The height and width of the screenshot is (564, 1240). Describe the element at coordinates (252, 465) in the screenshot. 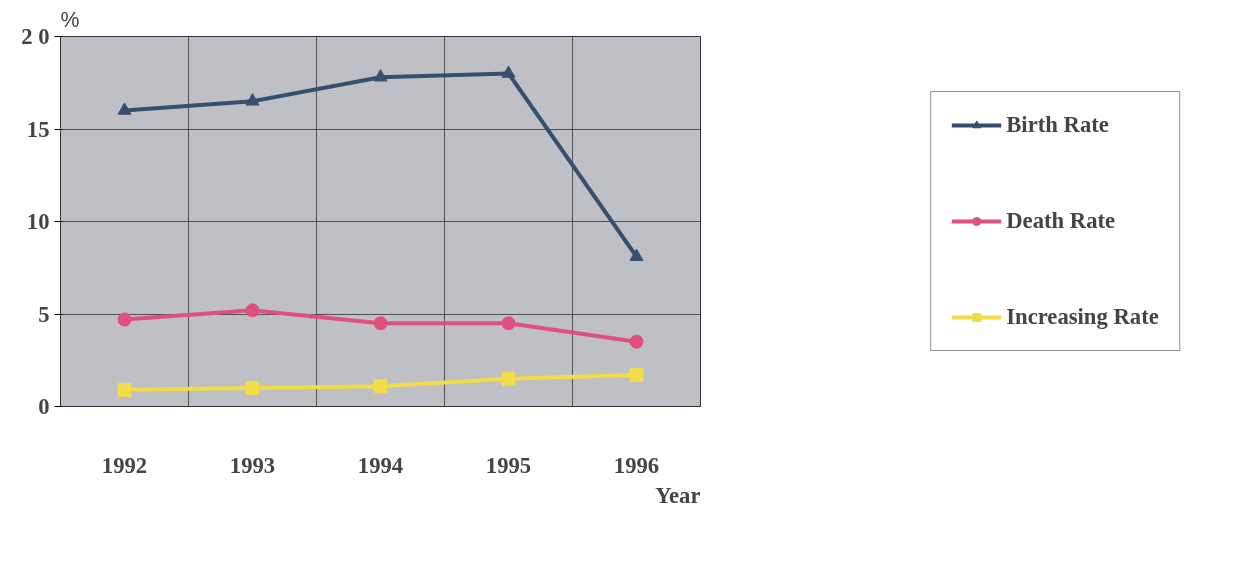

I see `x-tick-label: 1993` at that location.